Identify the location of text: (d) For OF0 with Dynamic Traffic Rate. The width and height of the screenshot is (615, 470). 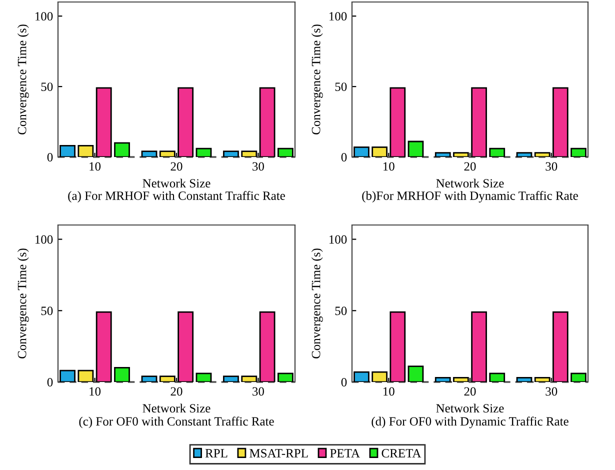
(470, 422).